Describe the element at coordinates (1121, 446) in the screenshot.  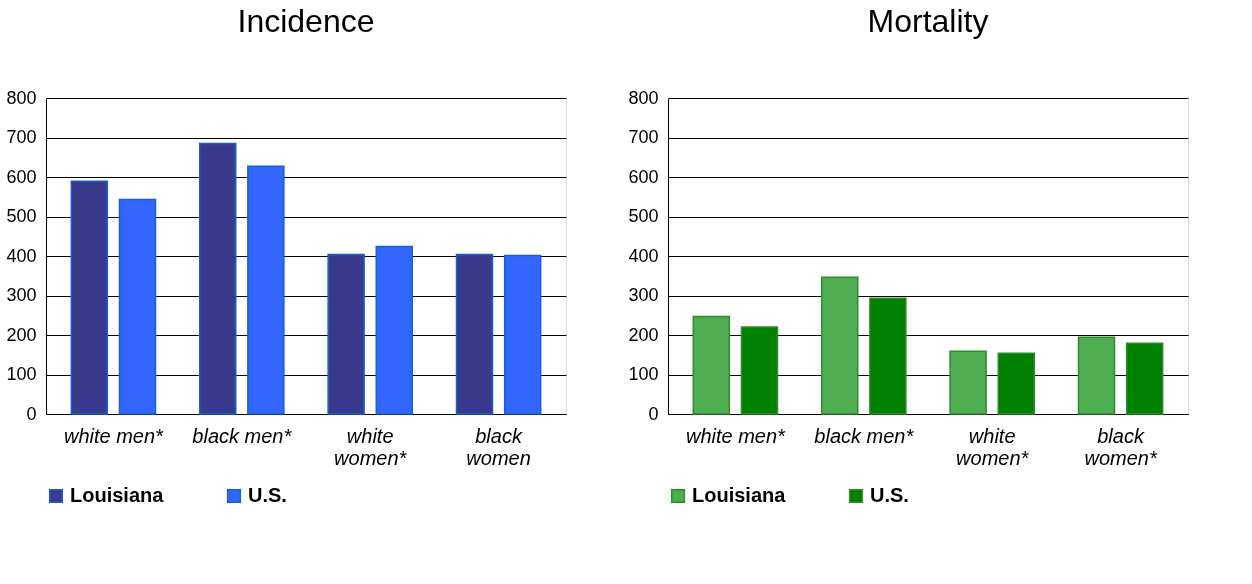
I see `x-tick-label: black women*` at that location.